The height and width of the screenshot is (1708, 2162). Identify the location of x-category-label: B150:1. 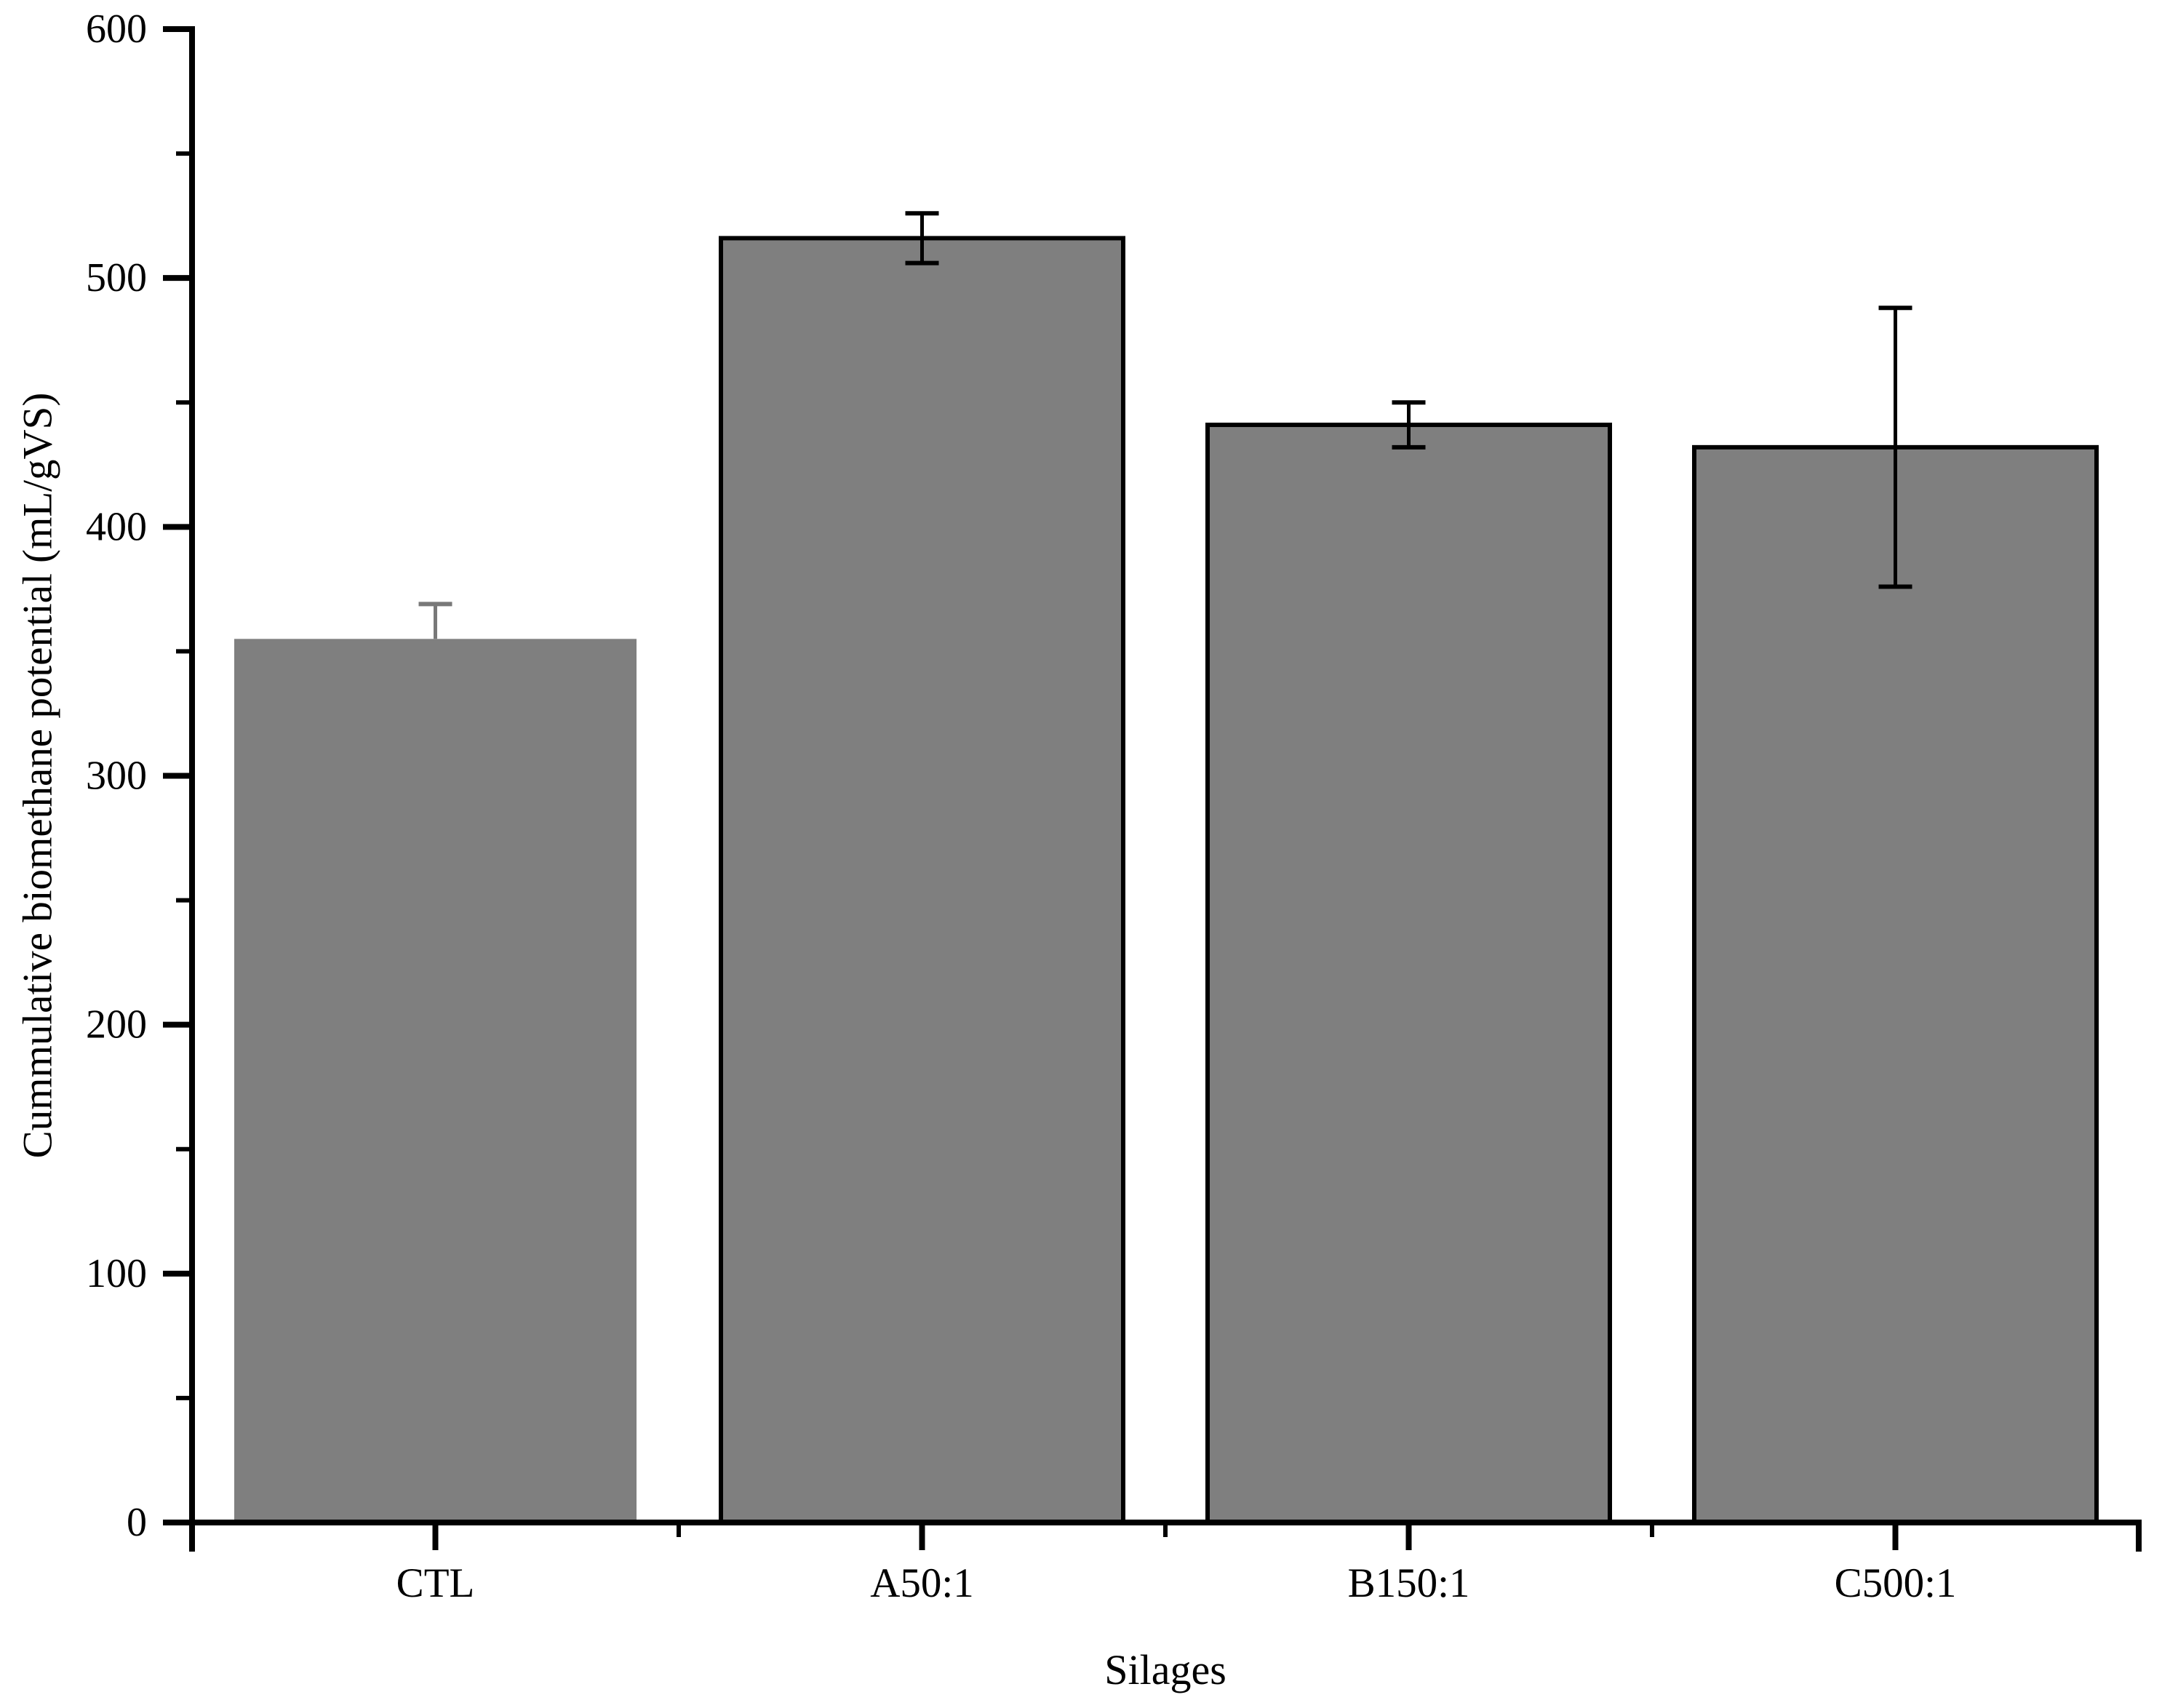
(1409, 1583).